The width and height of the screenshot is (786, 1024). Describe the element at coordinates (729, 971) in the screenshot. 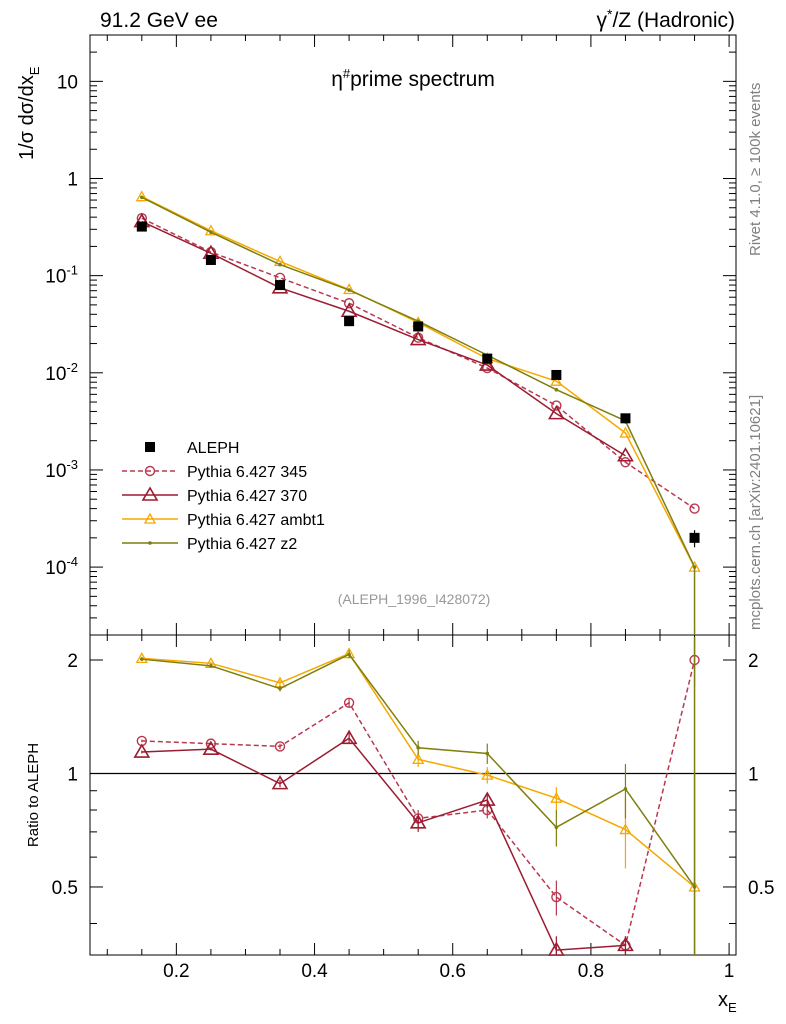

I see `x-tick-label: 1` at that location.